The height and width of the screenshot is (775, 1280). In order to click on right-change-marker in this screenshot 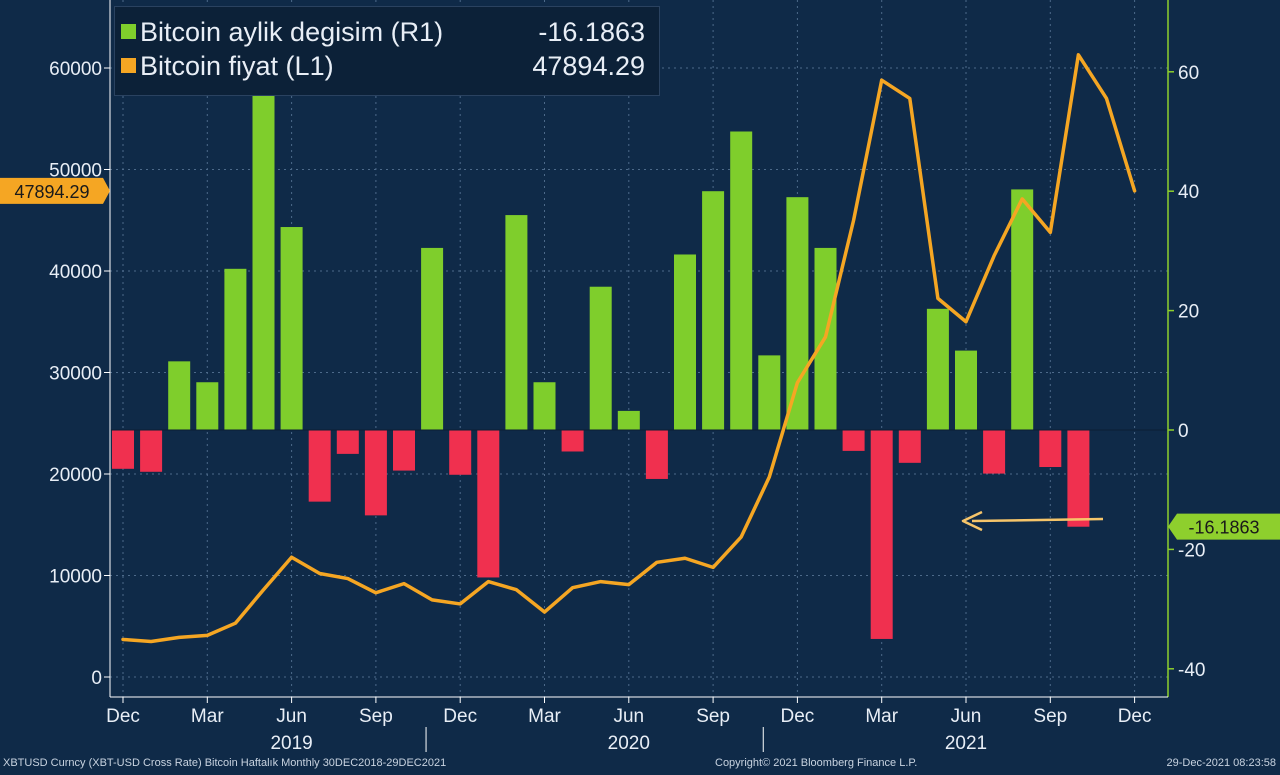, I will do `click(1224, 526)`.